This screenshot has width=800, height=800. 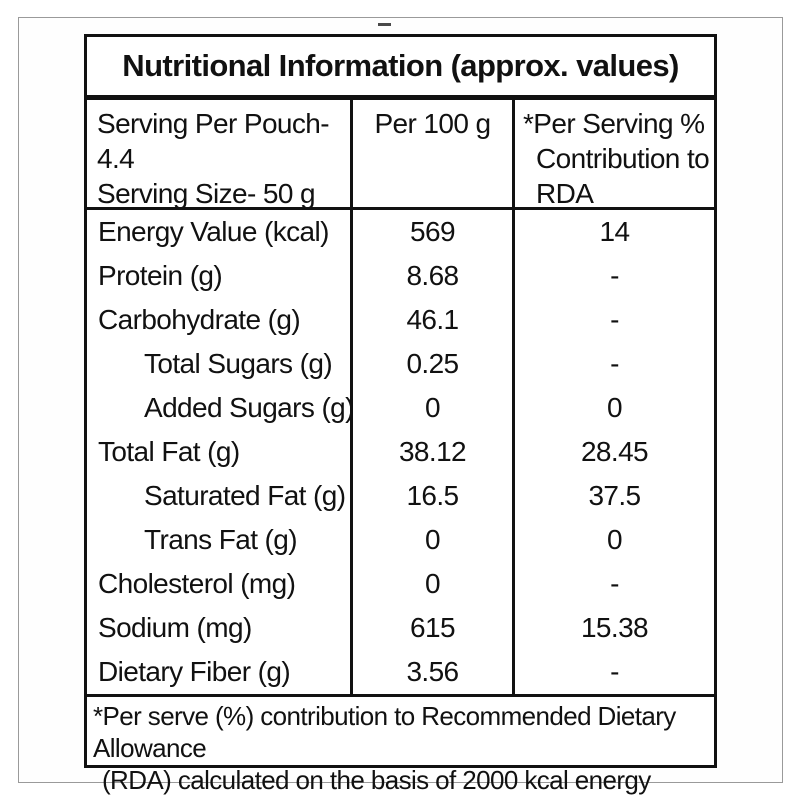 I want to click on per-100g-value: 3.56, so click(x=434, y=672).